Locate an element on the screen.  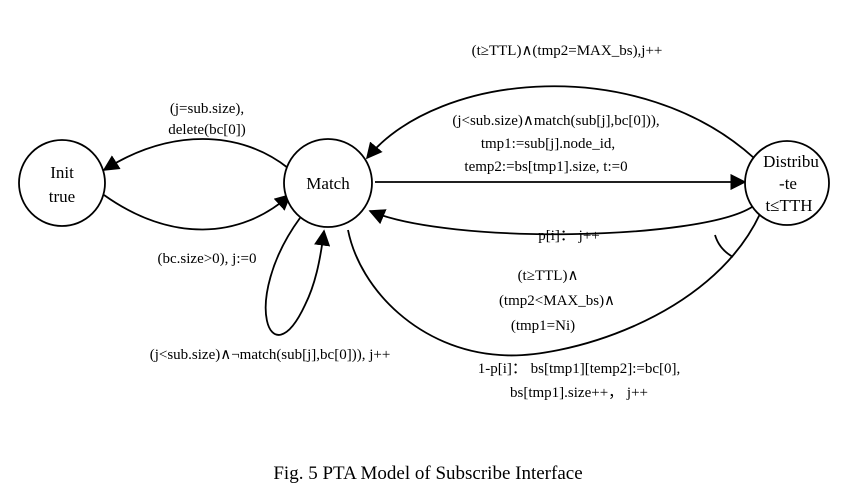
bottom-action-label-2: bs[tmp1].size++， j++ is located at coordinates (579, 393).